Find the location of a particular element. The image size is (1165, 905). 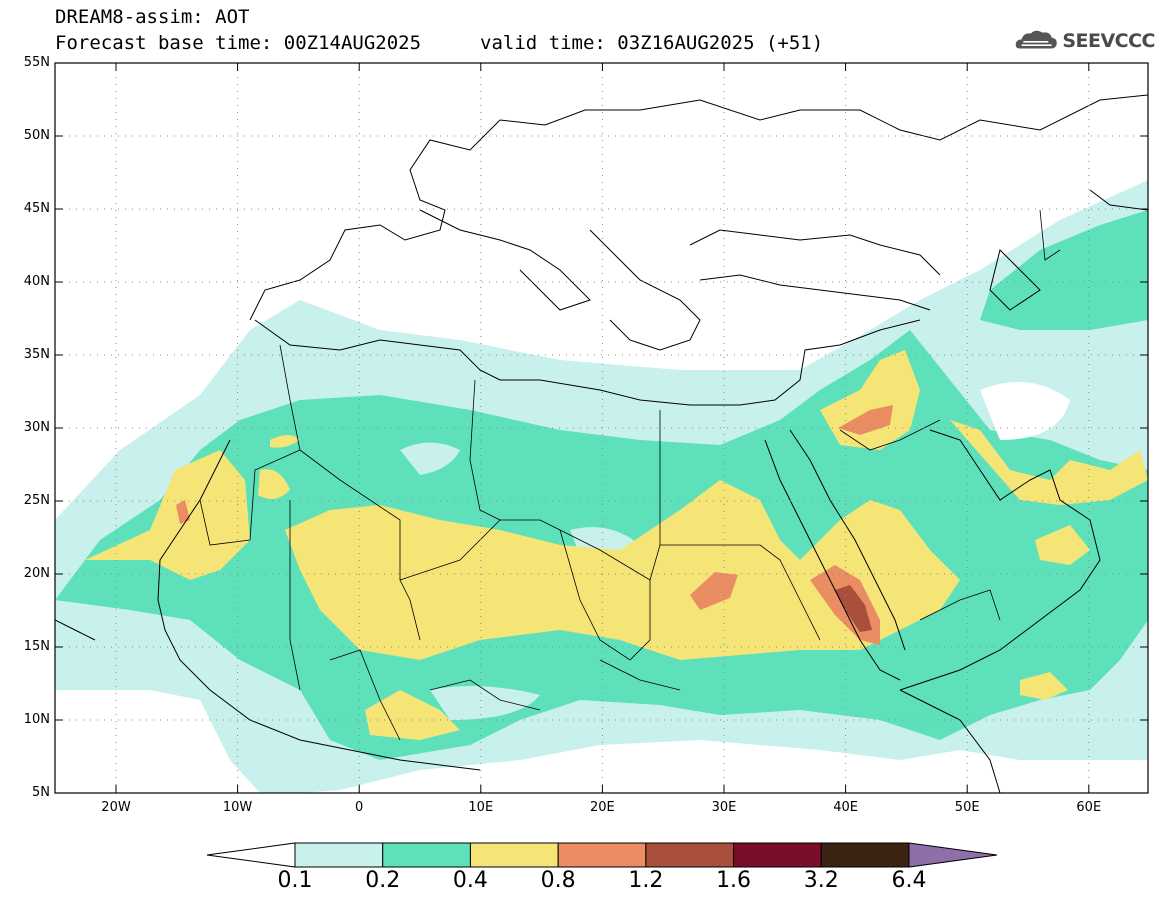

aot-level-0.8-saudi is located at coordinates (865, 420).